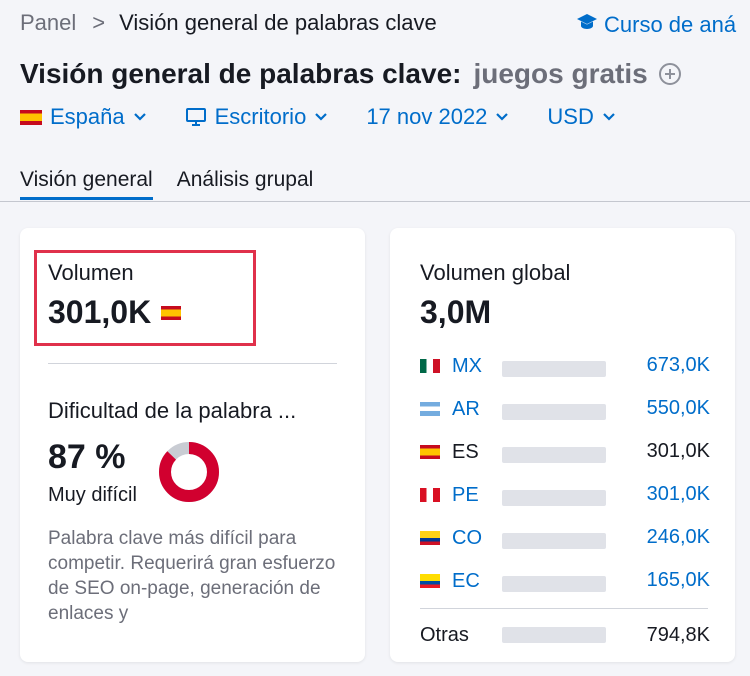  I want to click on breadcrumb-current: Visión general de palabras clave, so click(278, 22).